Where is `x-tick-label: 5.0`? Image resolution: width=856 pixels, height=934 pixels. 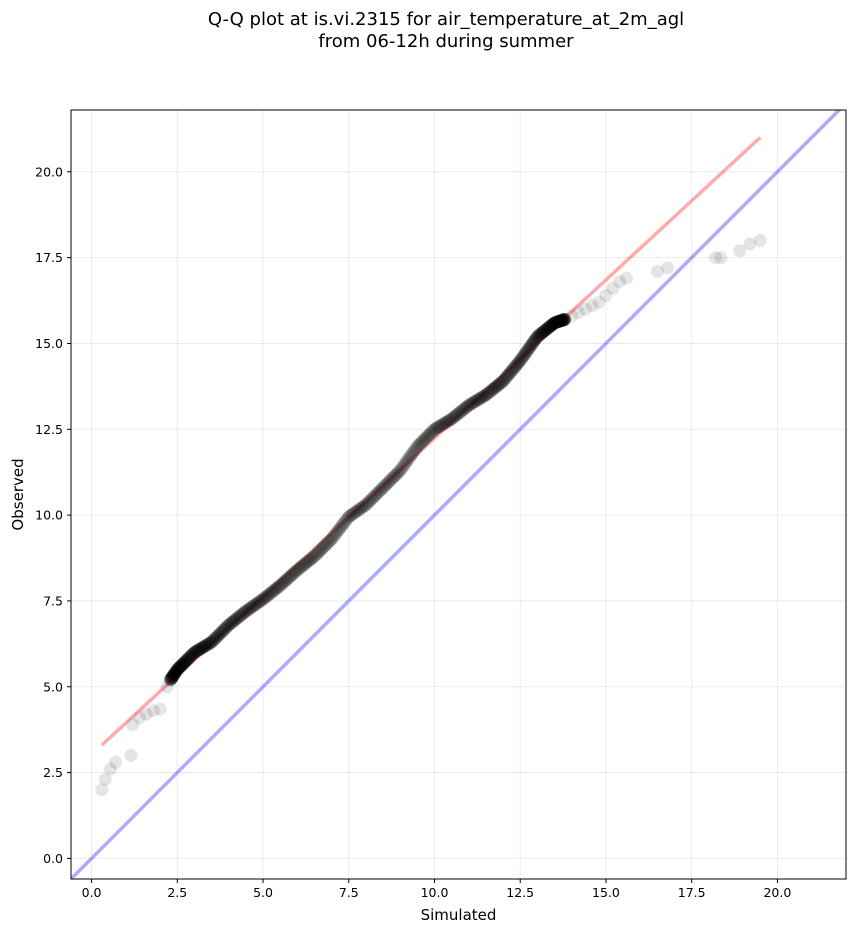
x-tick-label: 5.0 is located at coordinates (263, 892).